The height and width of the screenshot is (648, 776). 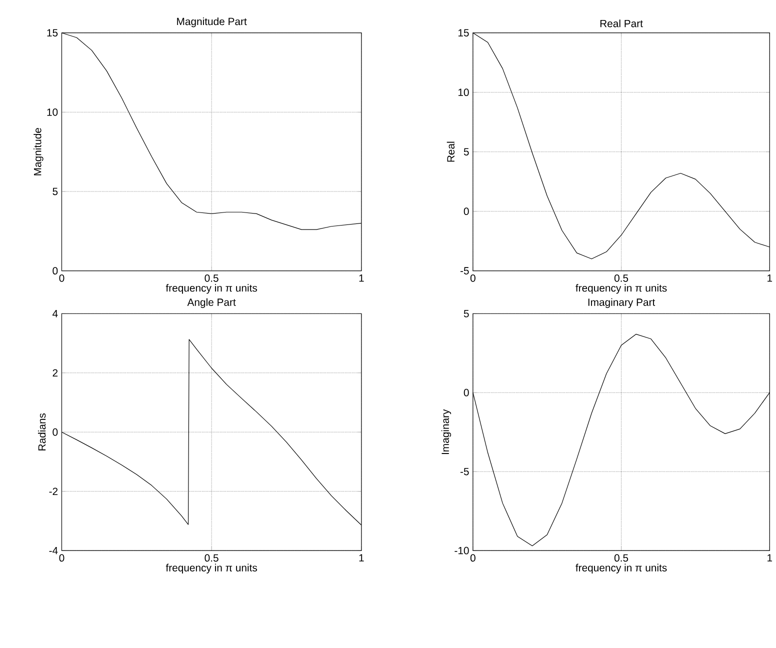 What do you see at coordinates (53, 550) in the screenshot?
I see `y-tick-label: -4` at bounding box center [53, 550].